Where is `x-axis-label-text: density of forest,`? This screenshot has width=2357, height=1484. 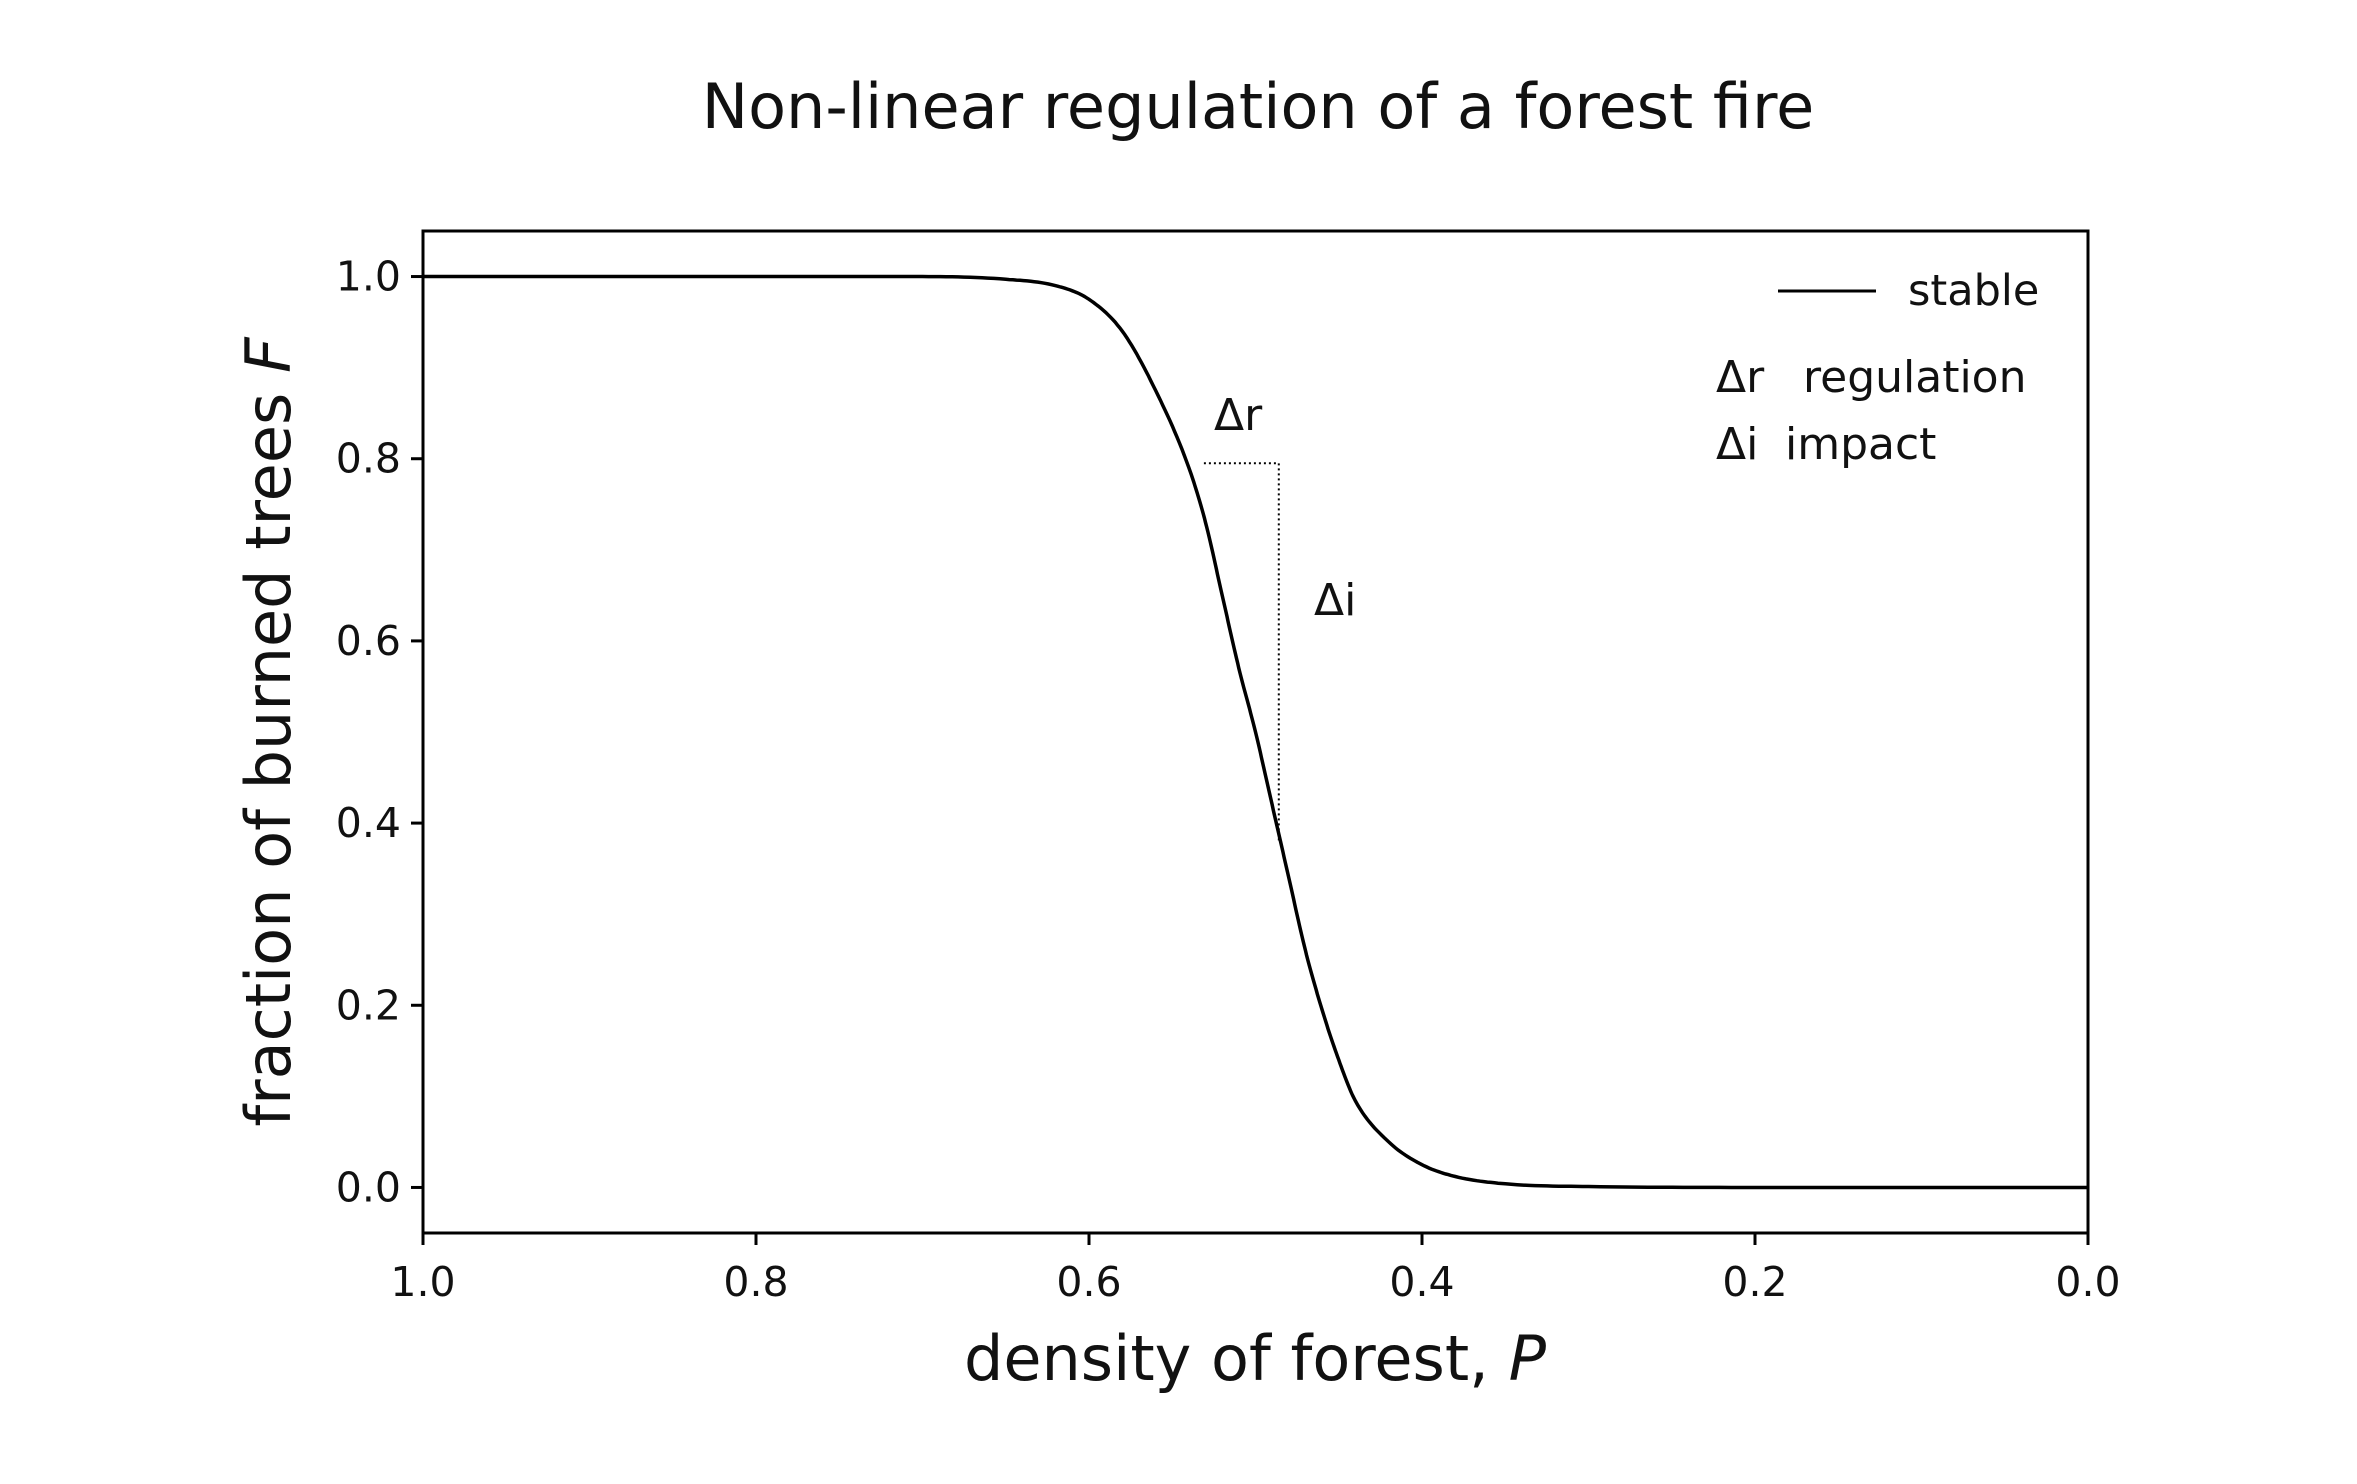 x-axis-label-text: density of forest, is located at coordinates (1236, 1358).